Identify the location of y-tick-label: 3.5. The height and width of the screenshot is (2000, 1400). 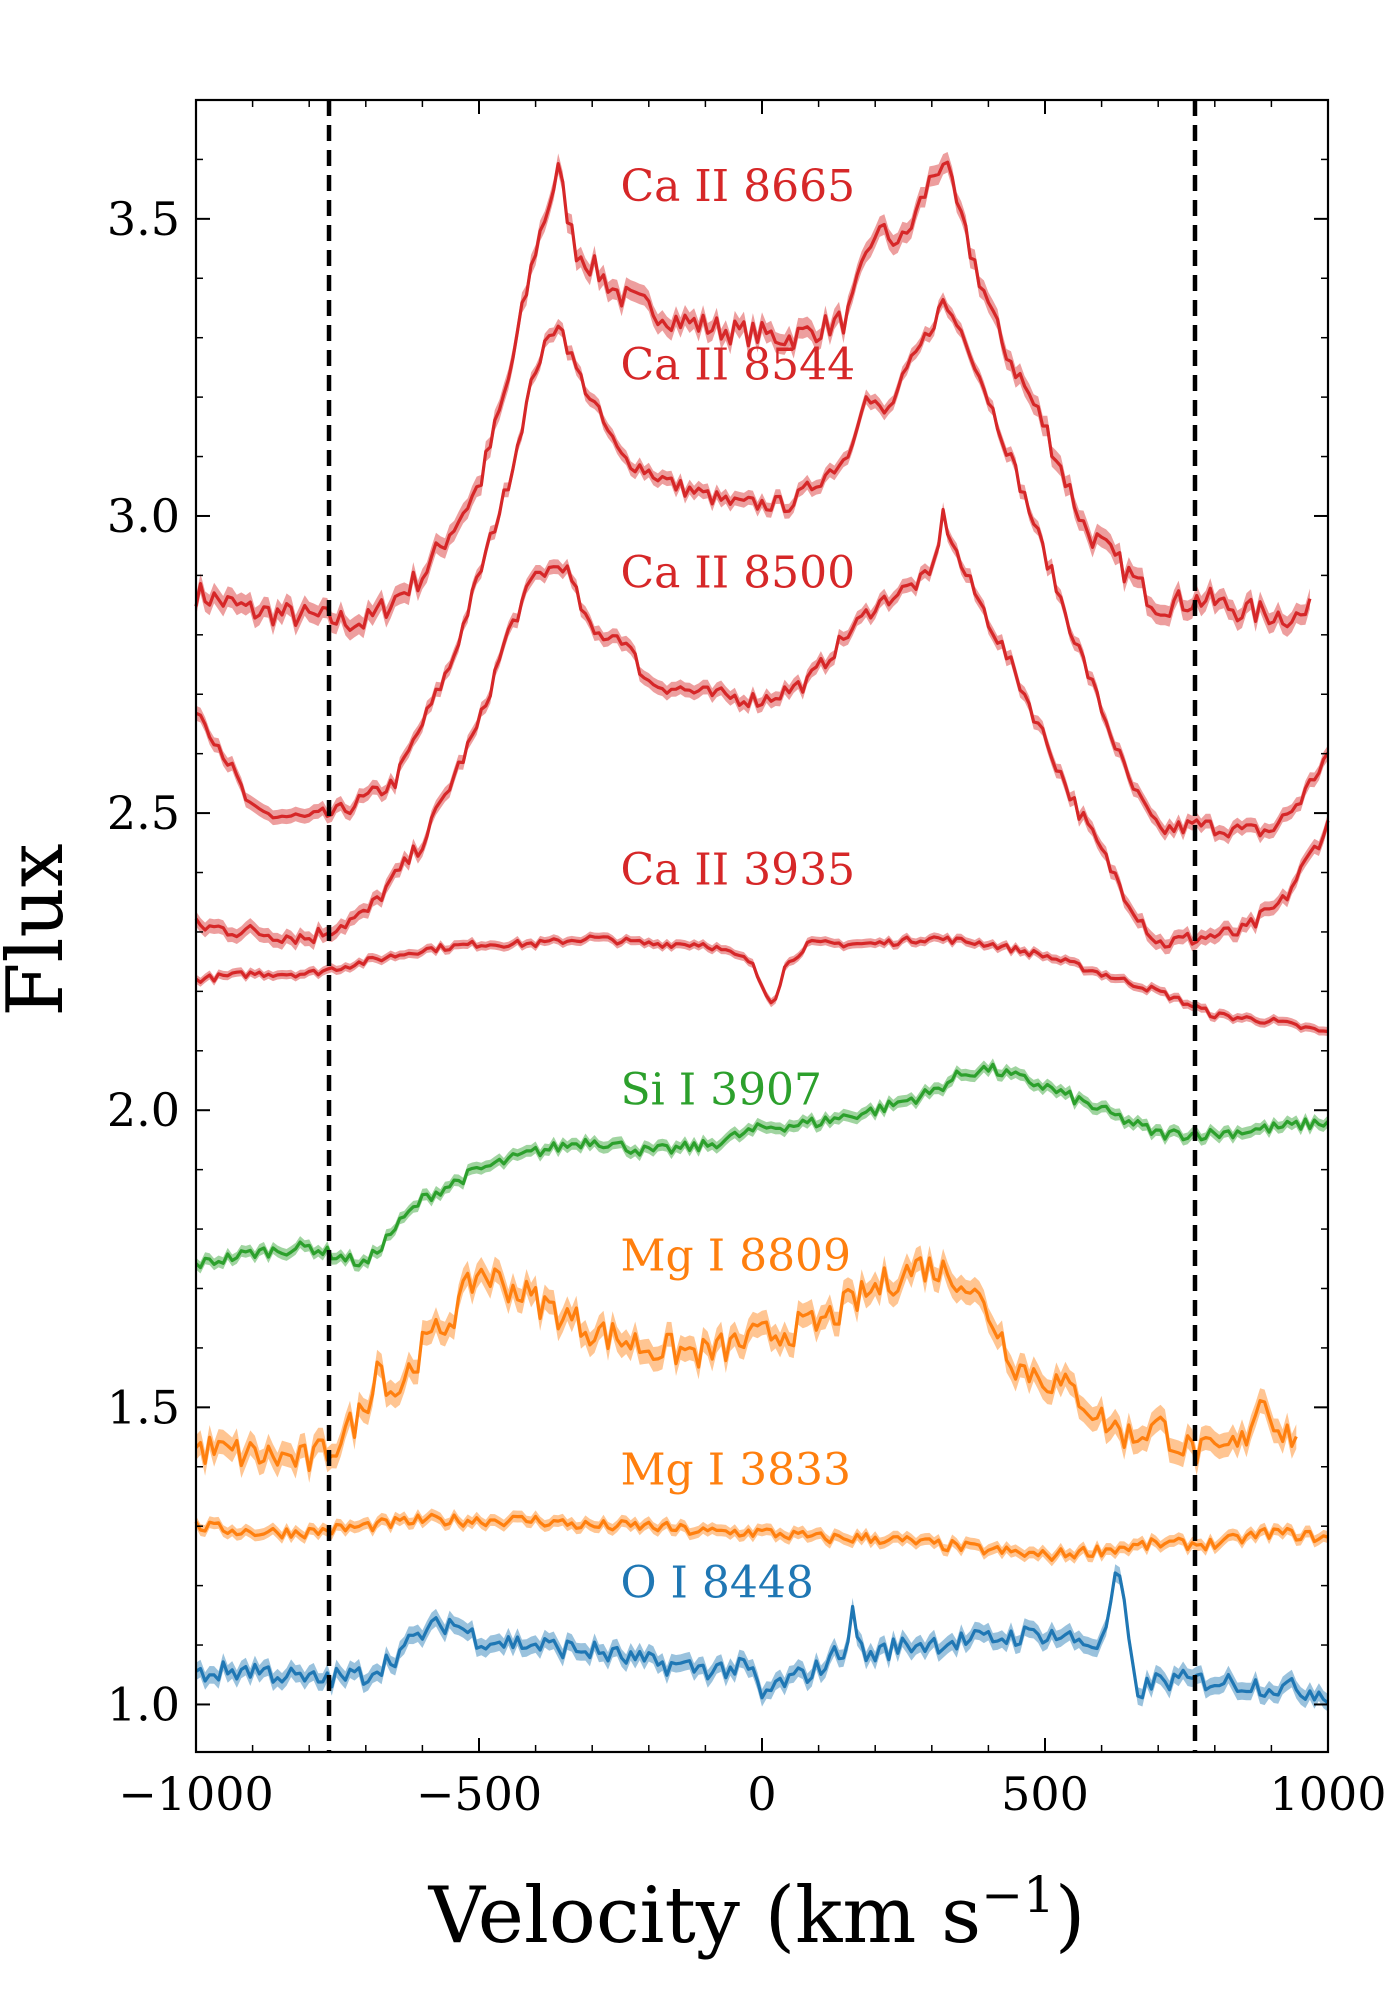
(143, 219).